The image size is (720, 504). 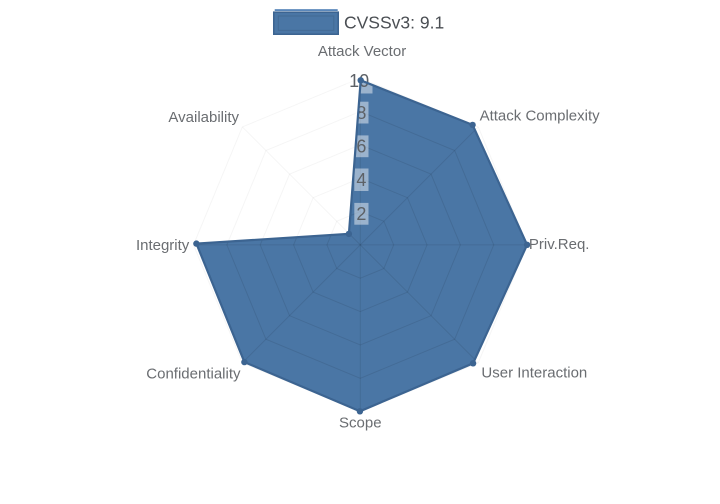 What do you see at coordinates (163, 245) in the screenshot?
I see `svg-text: Integrity` at bounding box center [163, 245].